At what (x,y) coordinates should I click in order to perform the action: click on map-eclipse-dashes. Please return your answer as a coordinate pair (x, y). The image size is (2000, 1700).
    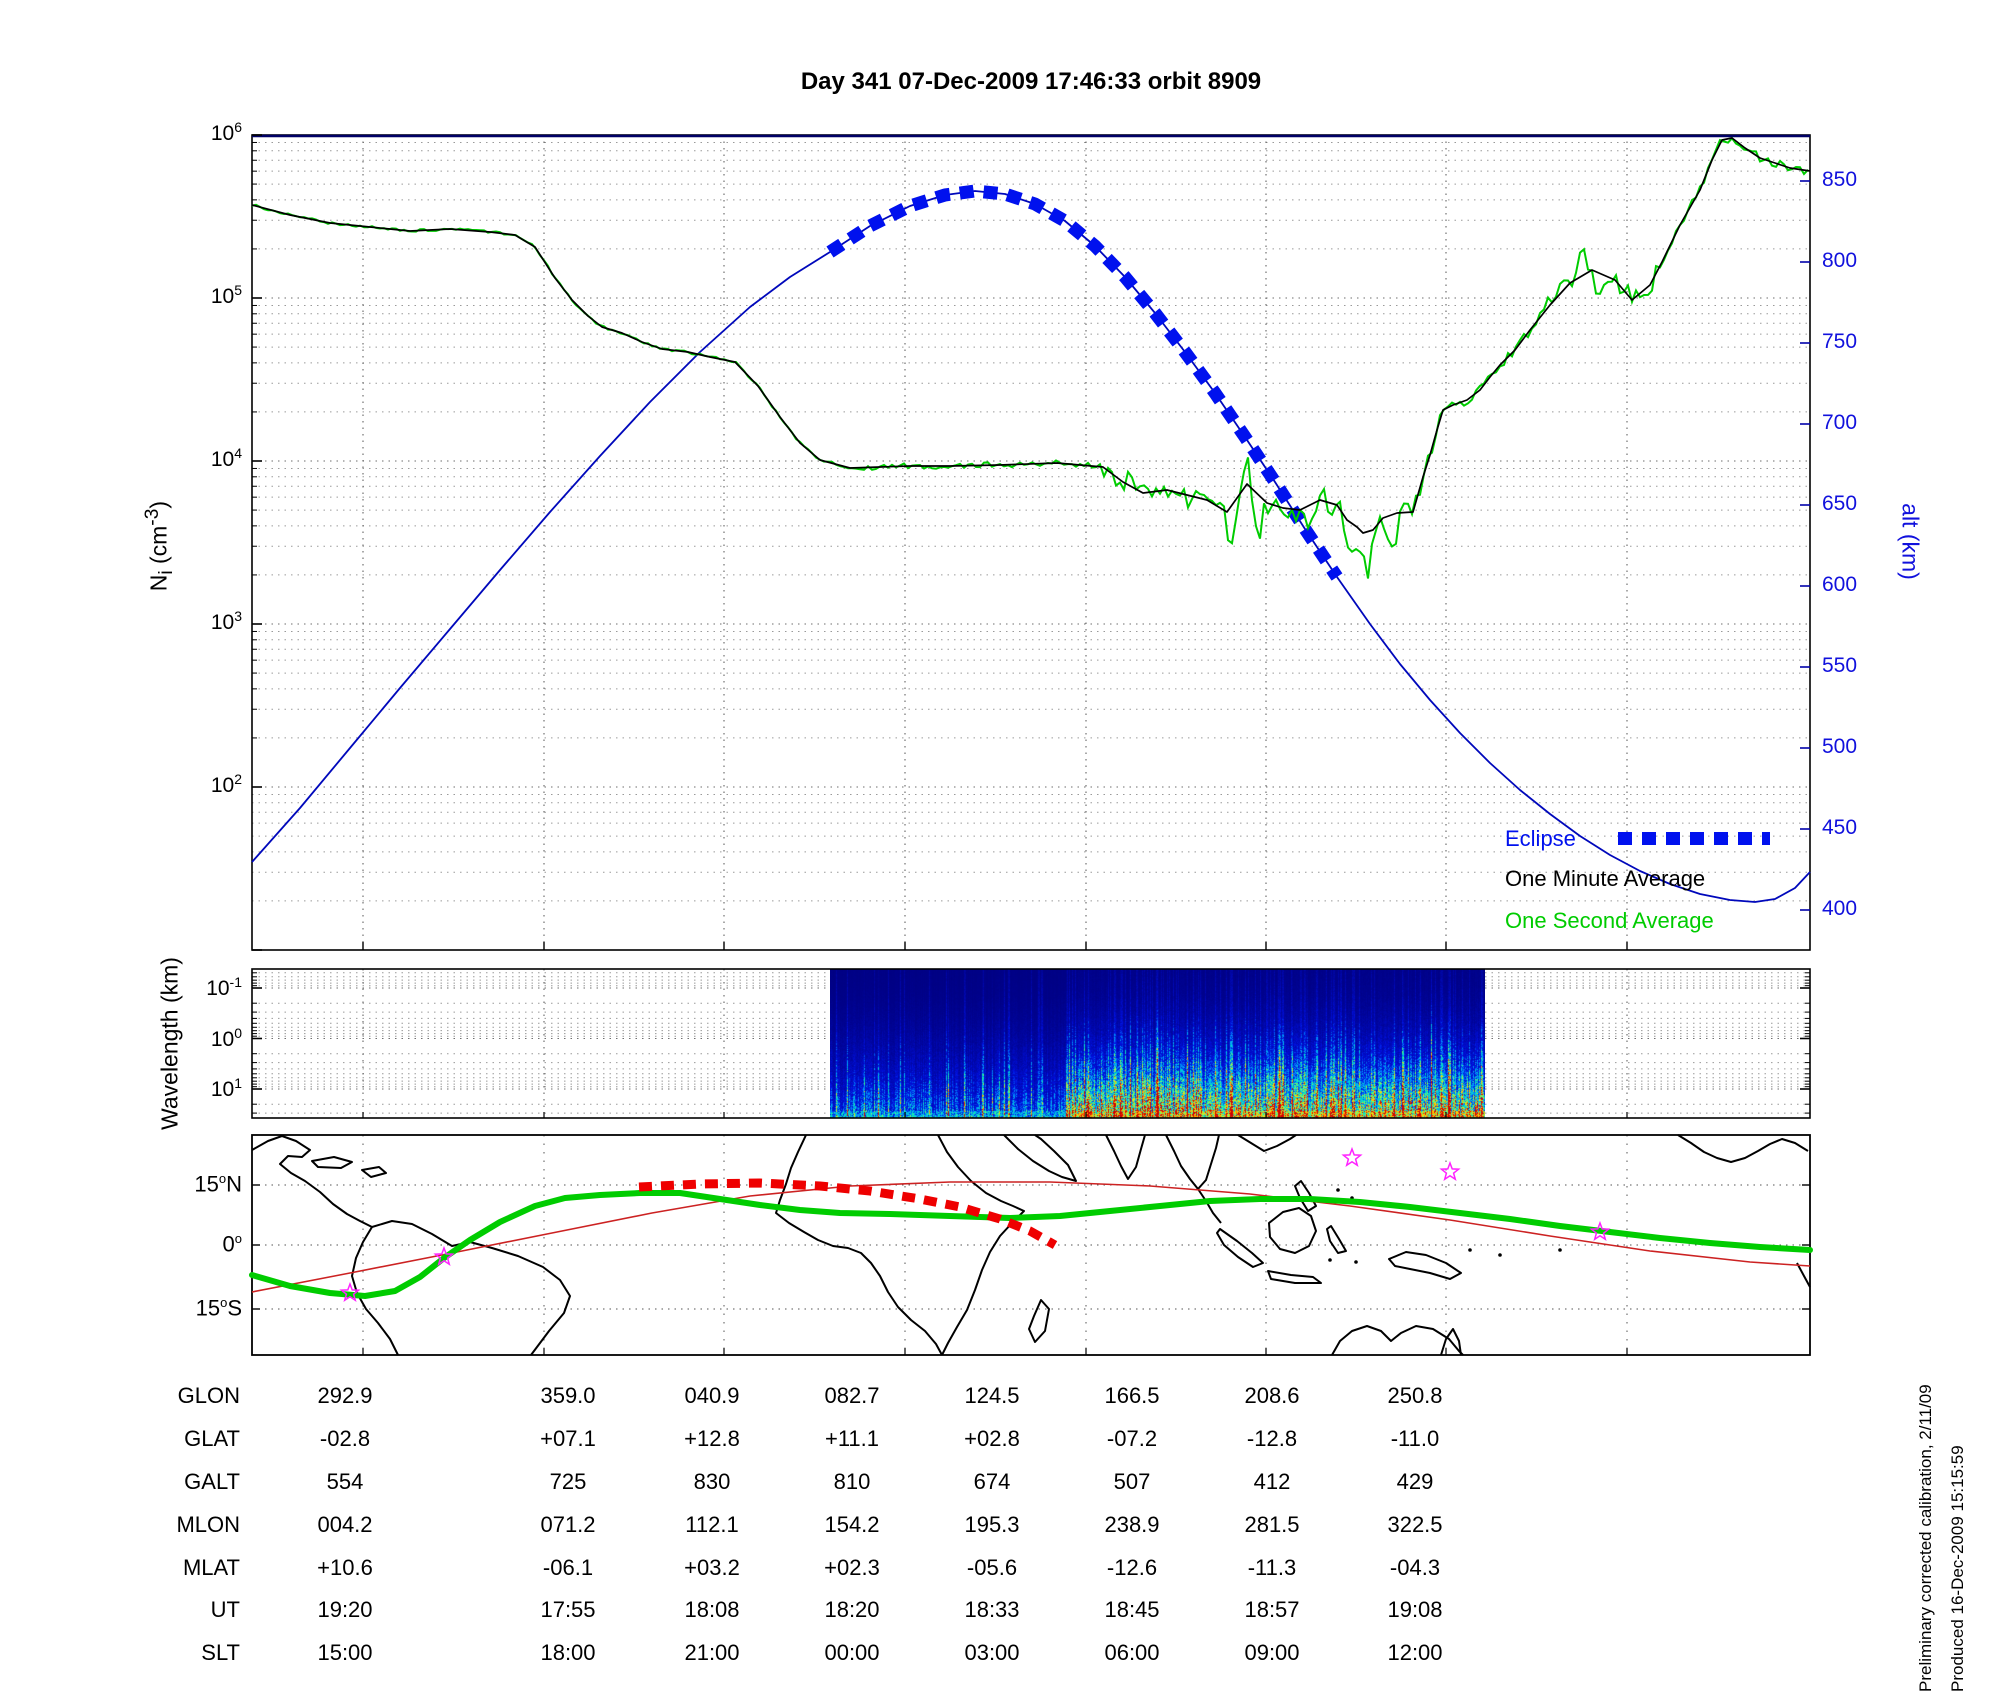
    Looking at the image, I should click on (848, 1213).